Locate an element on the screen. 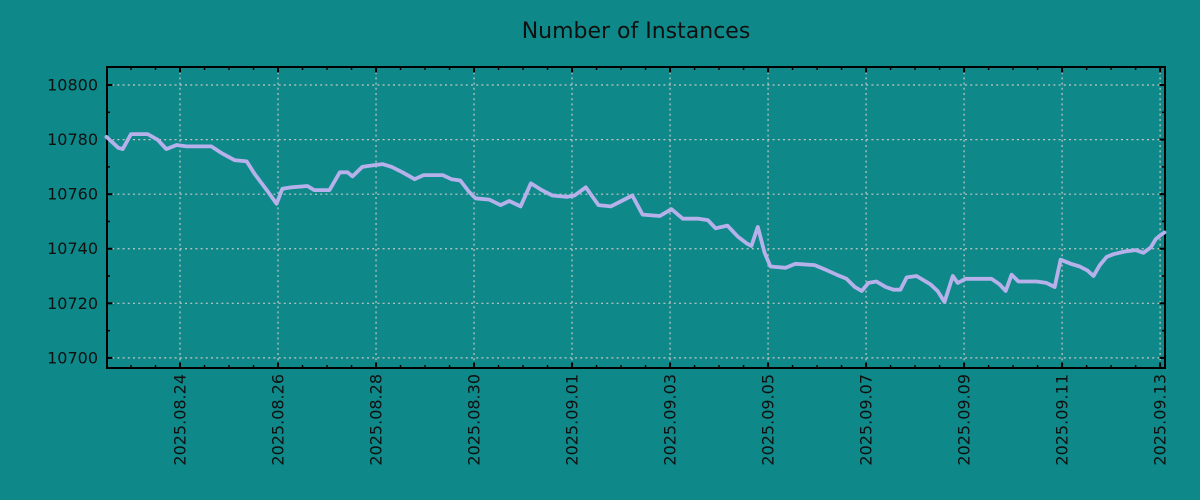  x-tick-label: 2025.09.01 is located at coordinates (572, 420).